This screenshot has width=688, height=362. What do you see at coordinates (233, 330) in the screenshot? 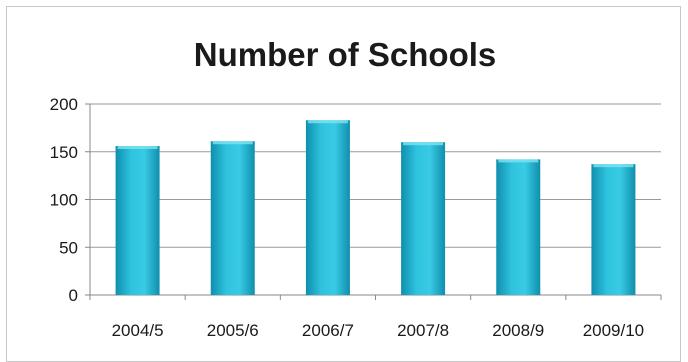
I see `x-tick-label: 2005/6` at bounding box center [233, 330].